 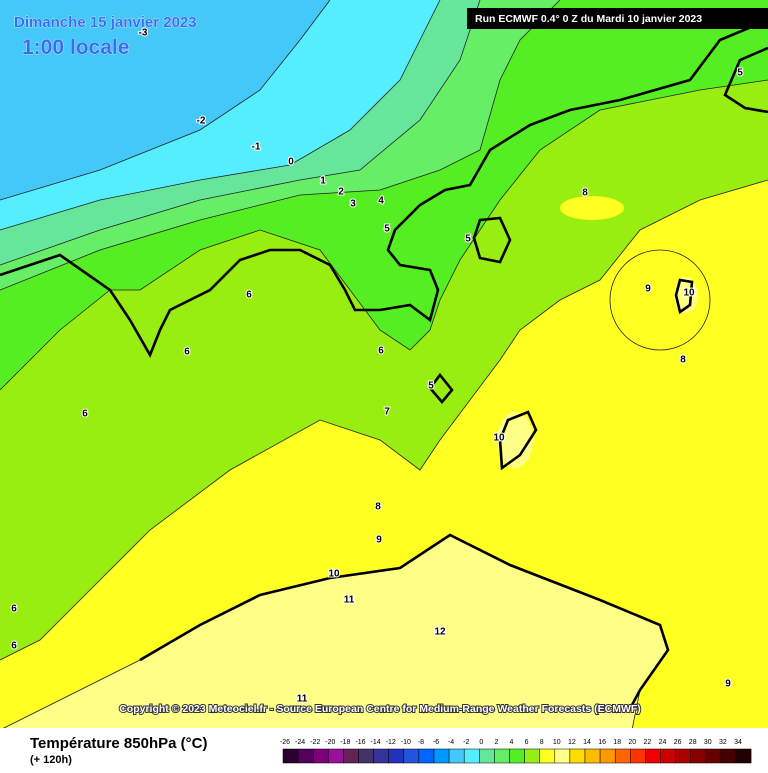 I want to click on scale-label: -24, so click(x=300, y=742).